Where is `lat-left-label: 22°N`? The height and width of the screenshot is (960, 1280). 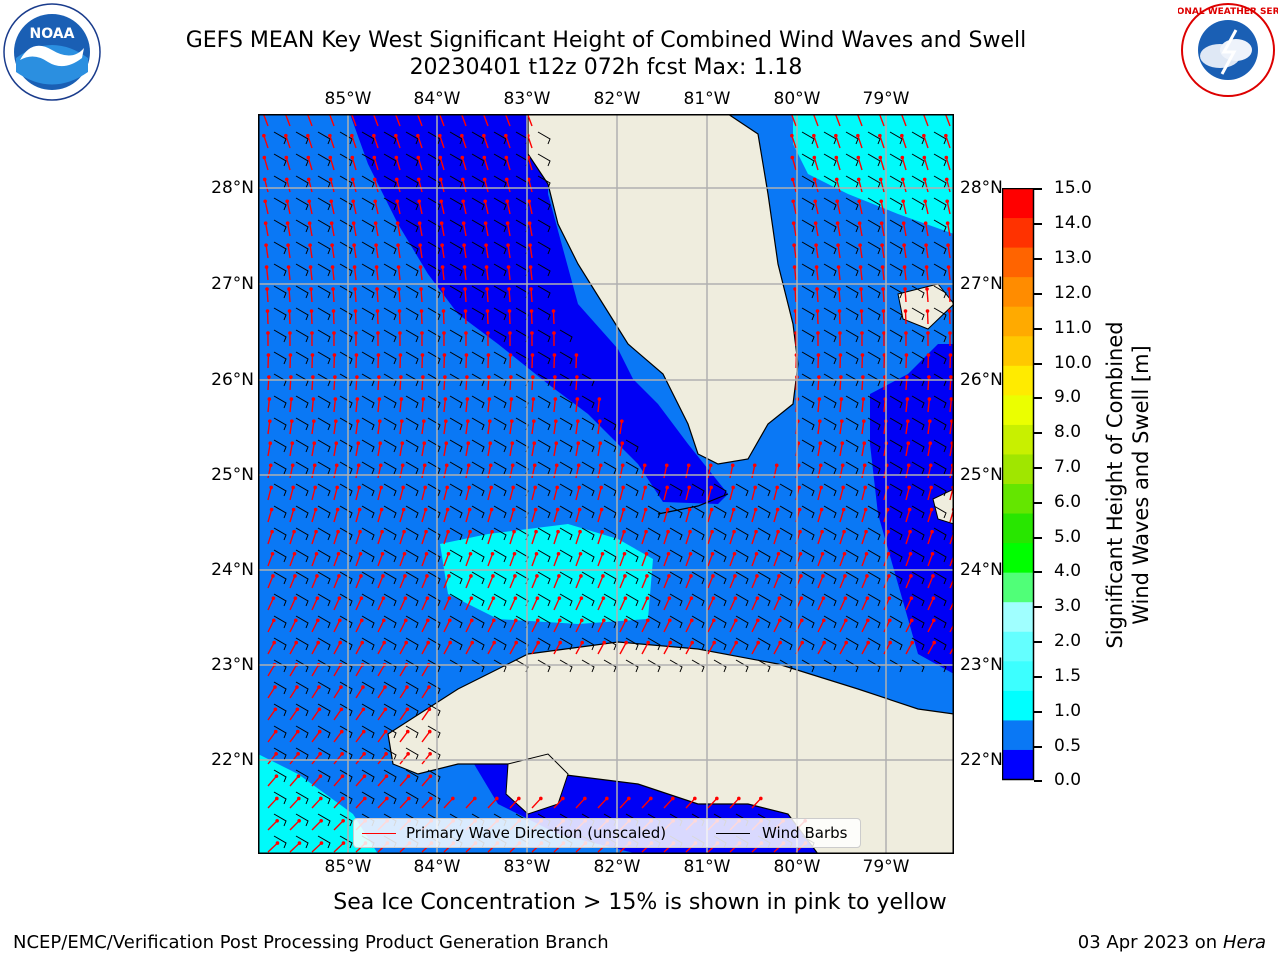 lat-left-label: 22°N is located at coordinates (232, 760).